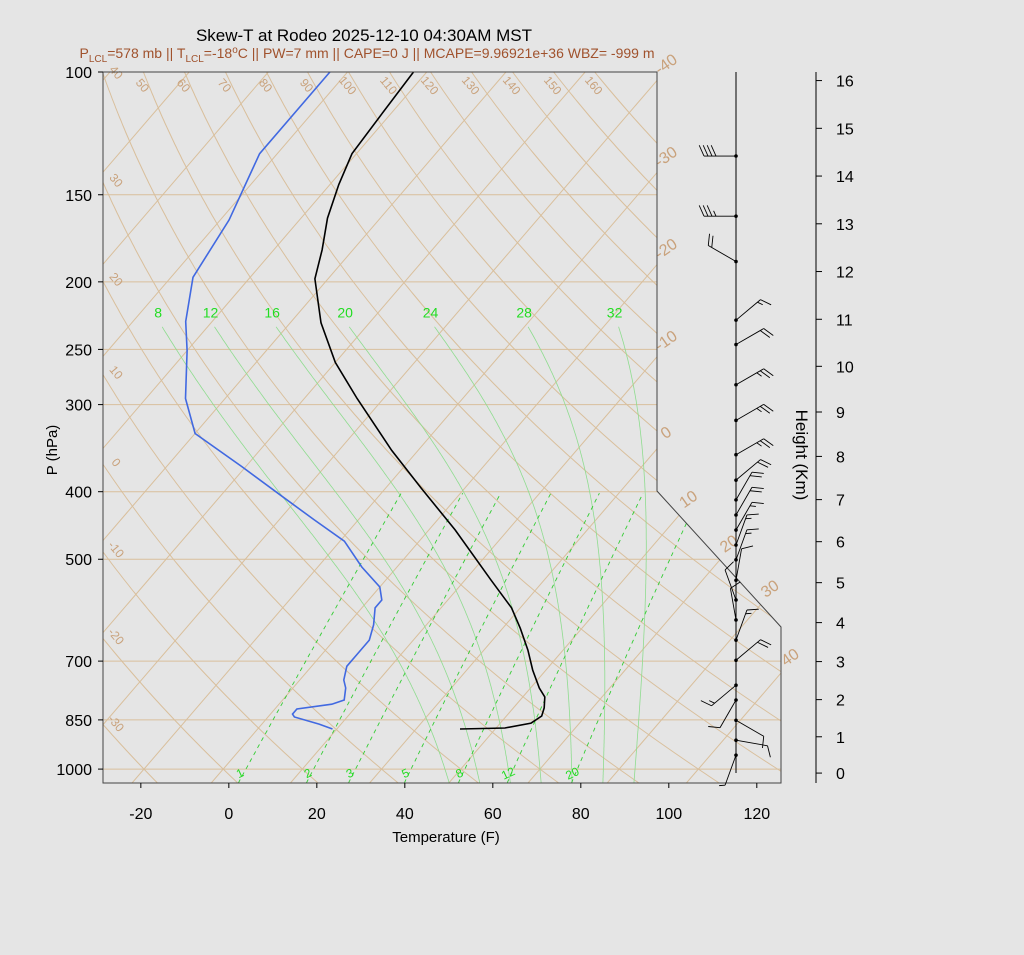 The height and width of the screenshot is (955, 1024). What do you see at coordinates (116, 279) in the screenshot?
I see `dry-adiabat-label: 20` at bounding box center [116, 279].